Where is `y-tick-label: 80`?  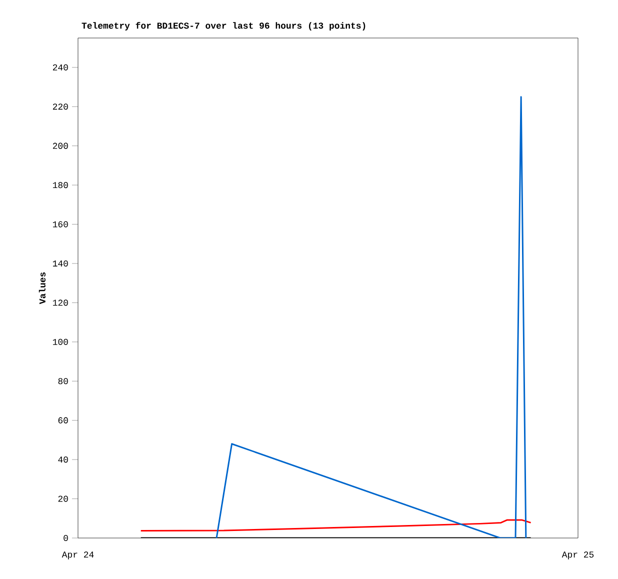 y-tick-label: 80 is located at coordinates (63, 381).